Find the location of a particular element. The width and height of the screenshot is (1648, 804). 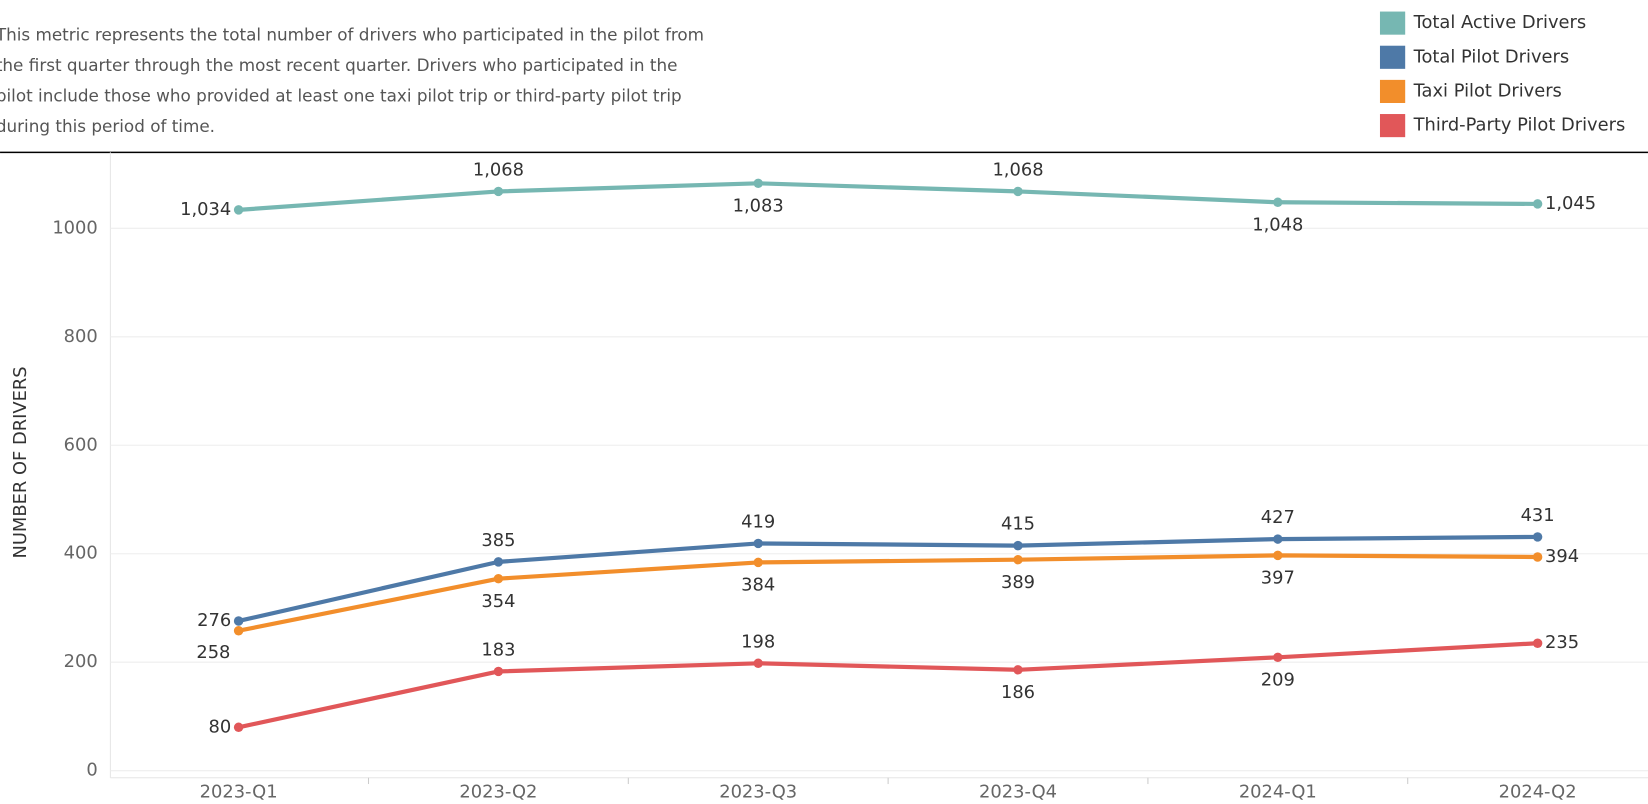

data-label: 394 is located at coordinates (1562, 556).